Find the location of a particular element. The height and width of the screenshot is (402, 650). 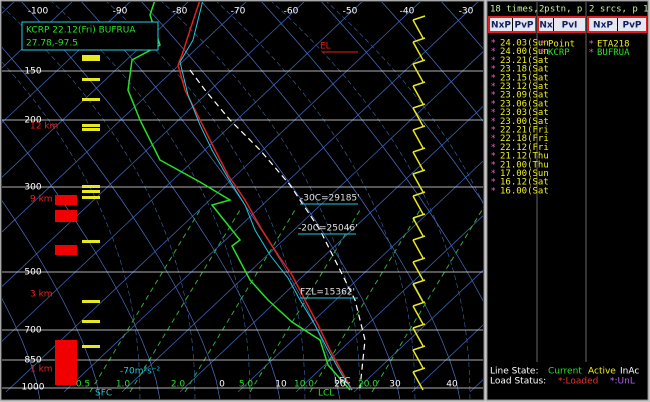

annotation: LFC is located at coordinates (342, 382).